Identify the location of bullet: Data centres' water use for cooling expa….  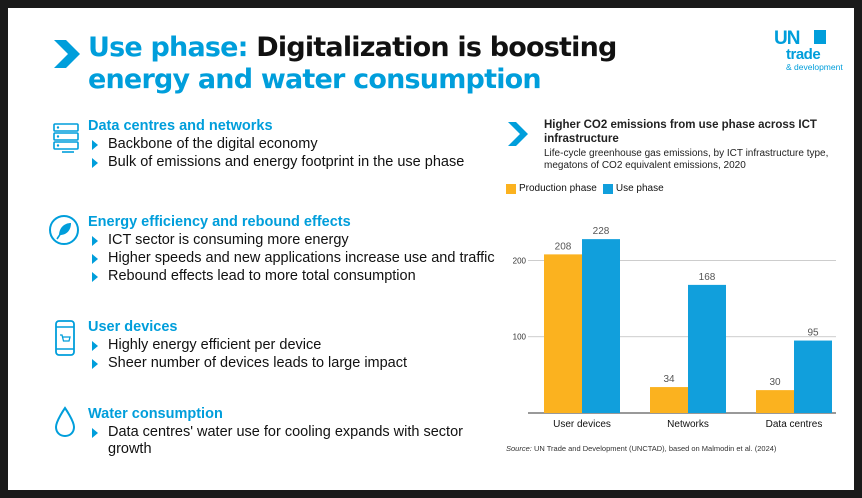
(283, 441).